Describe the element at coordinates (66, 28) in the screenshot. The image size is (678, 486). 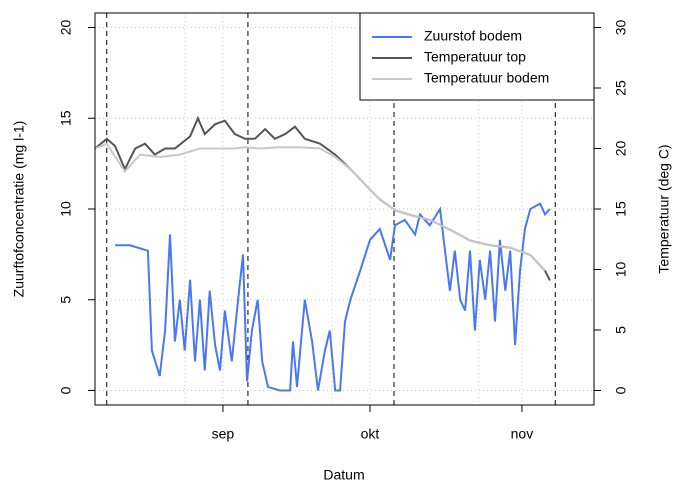
I see `y-tick-label: 20` at that location.